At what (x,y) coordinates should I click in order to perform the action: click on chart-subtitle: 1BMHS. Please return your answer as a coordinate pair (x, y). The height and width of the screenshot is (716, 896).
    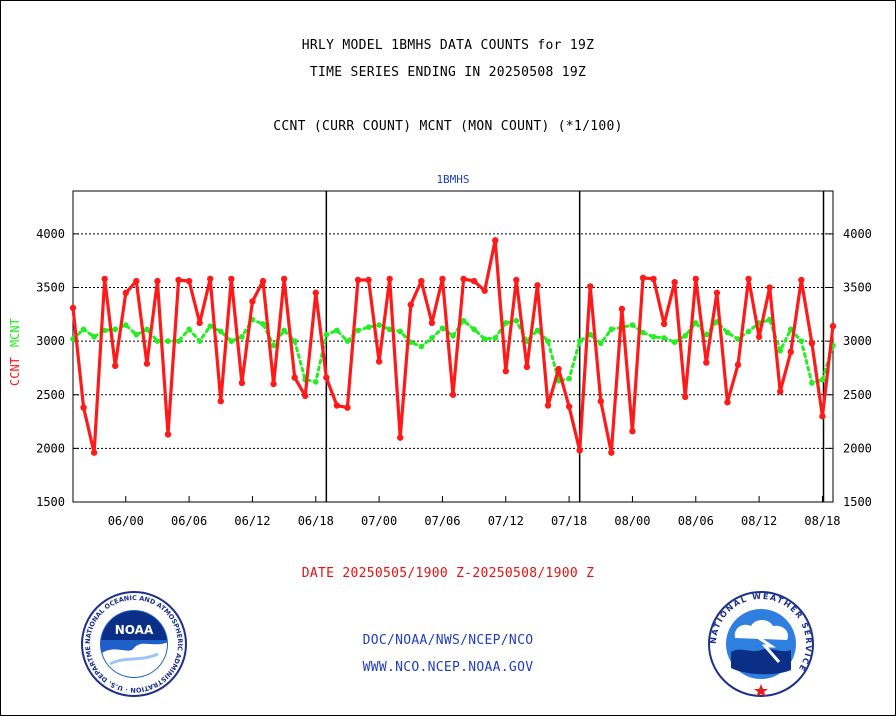
    Looking at the image, I should click on (452, 179).